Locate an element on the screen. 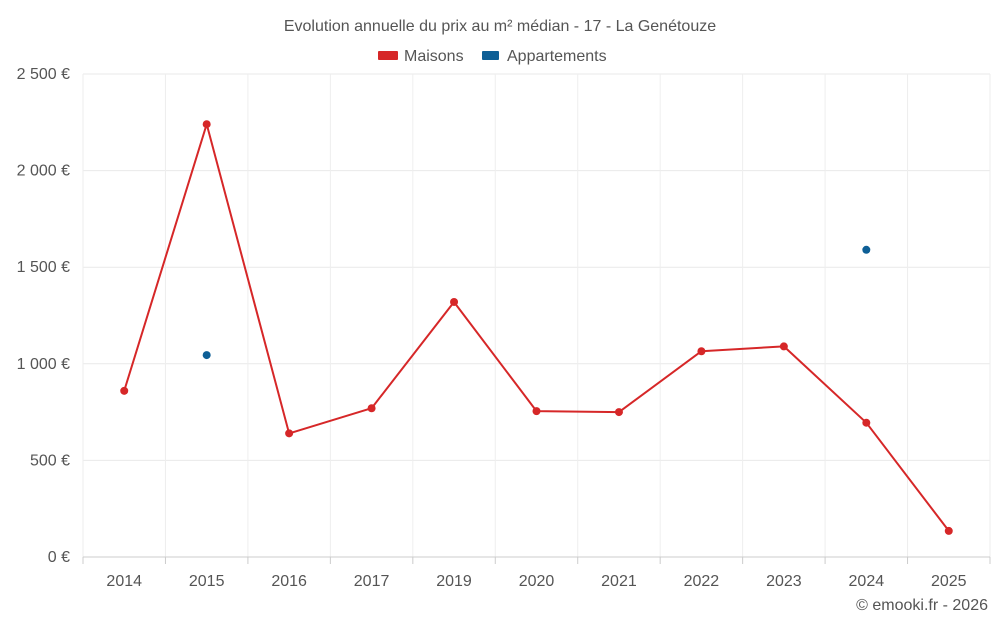 This screenshot has width=1000, height=630. y-tick-label: 1 000 € is located at coordinates (43, 364).